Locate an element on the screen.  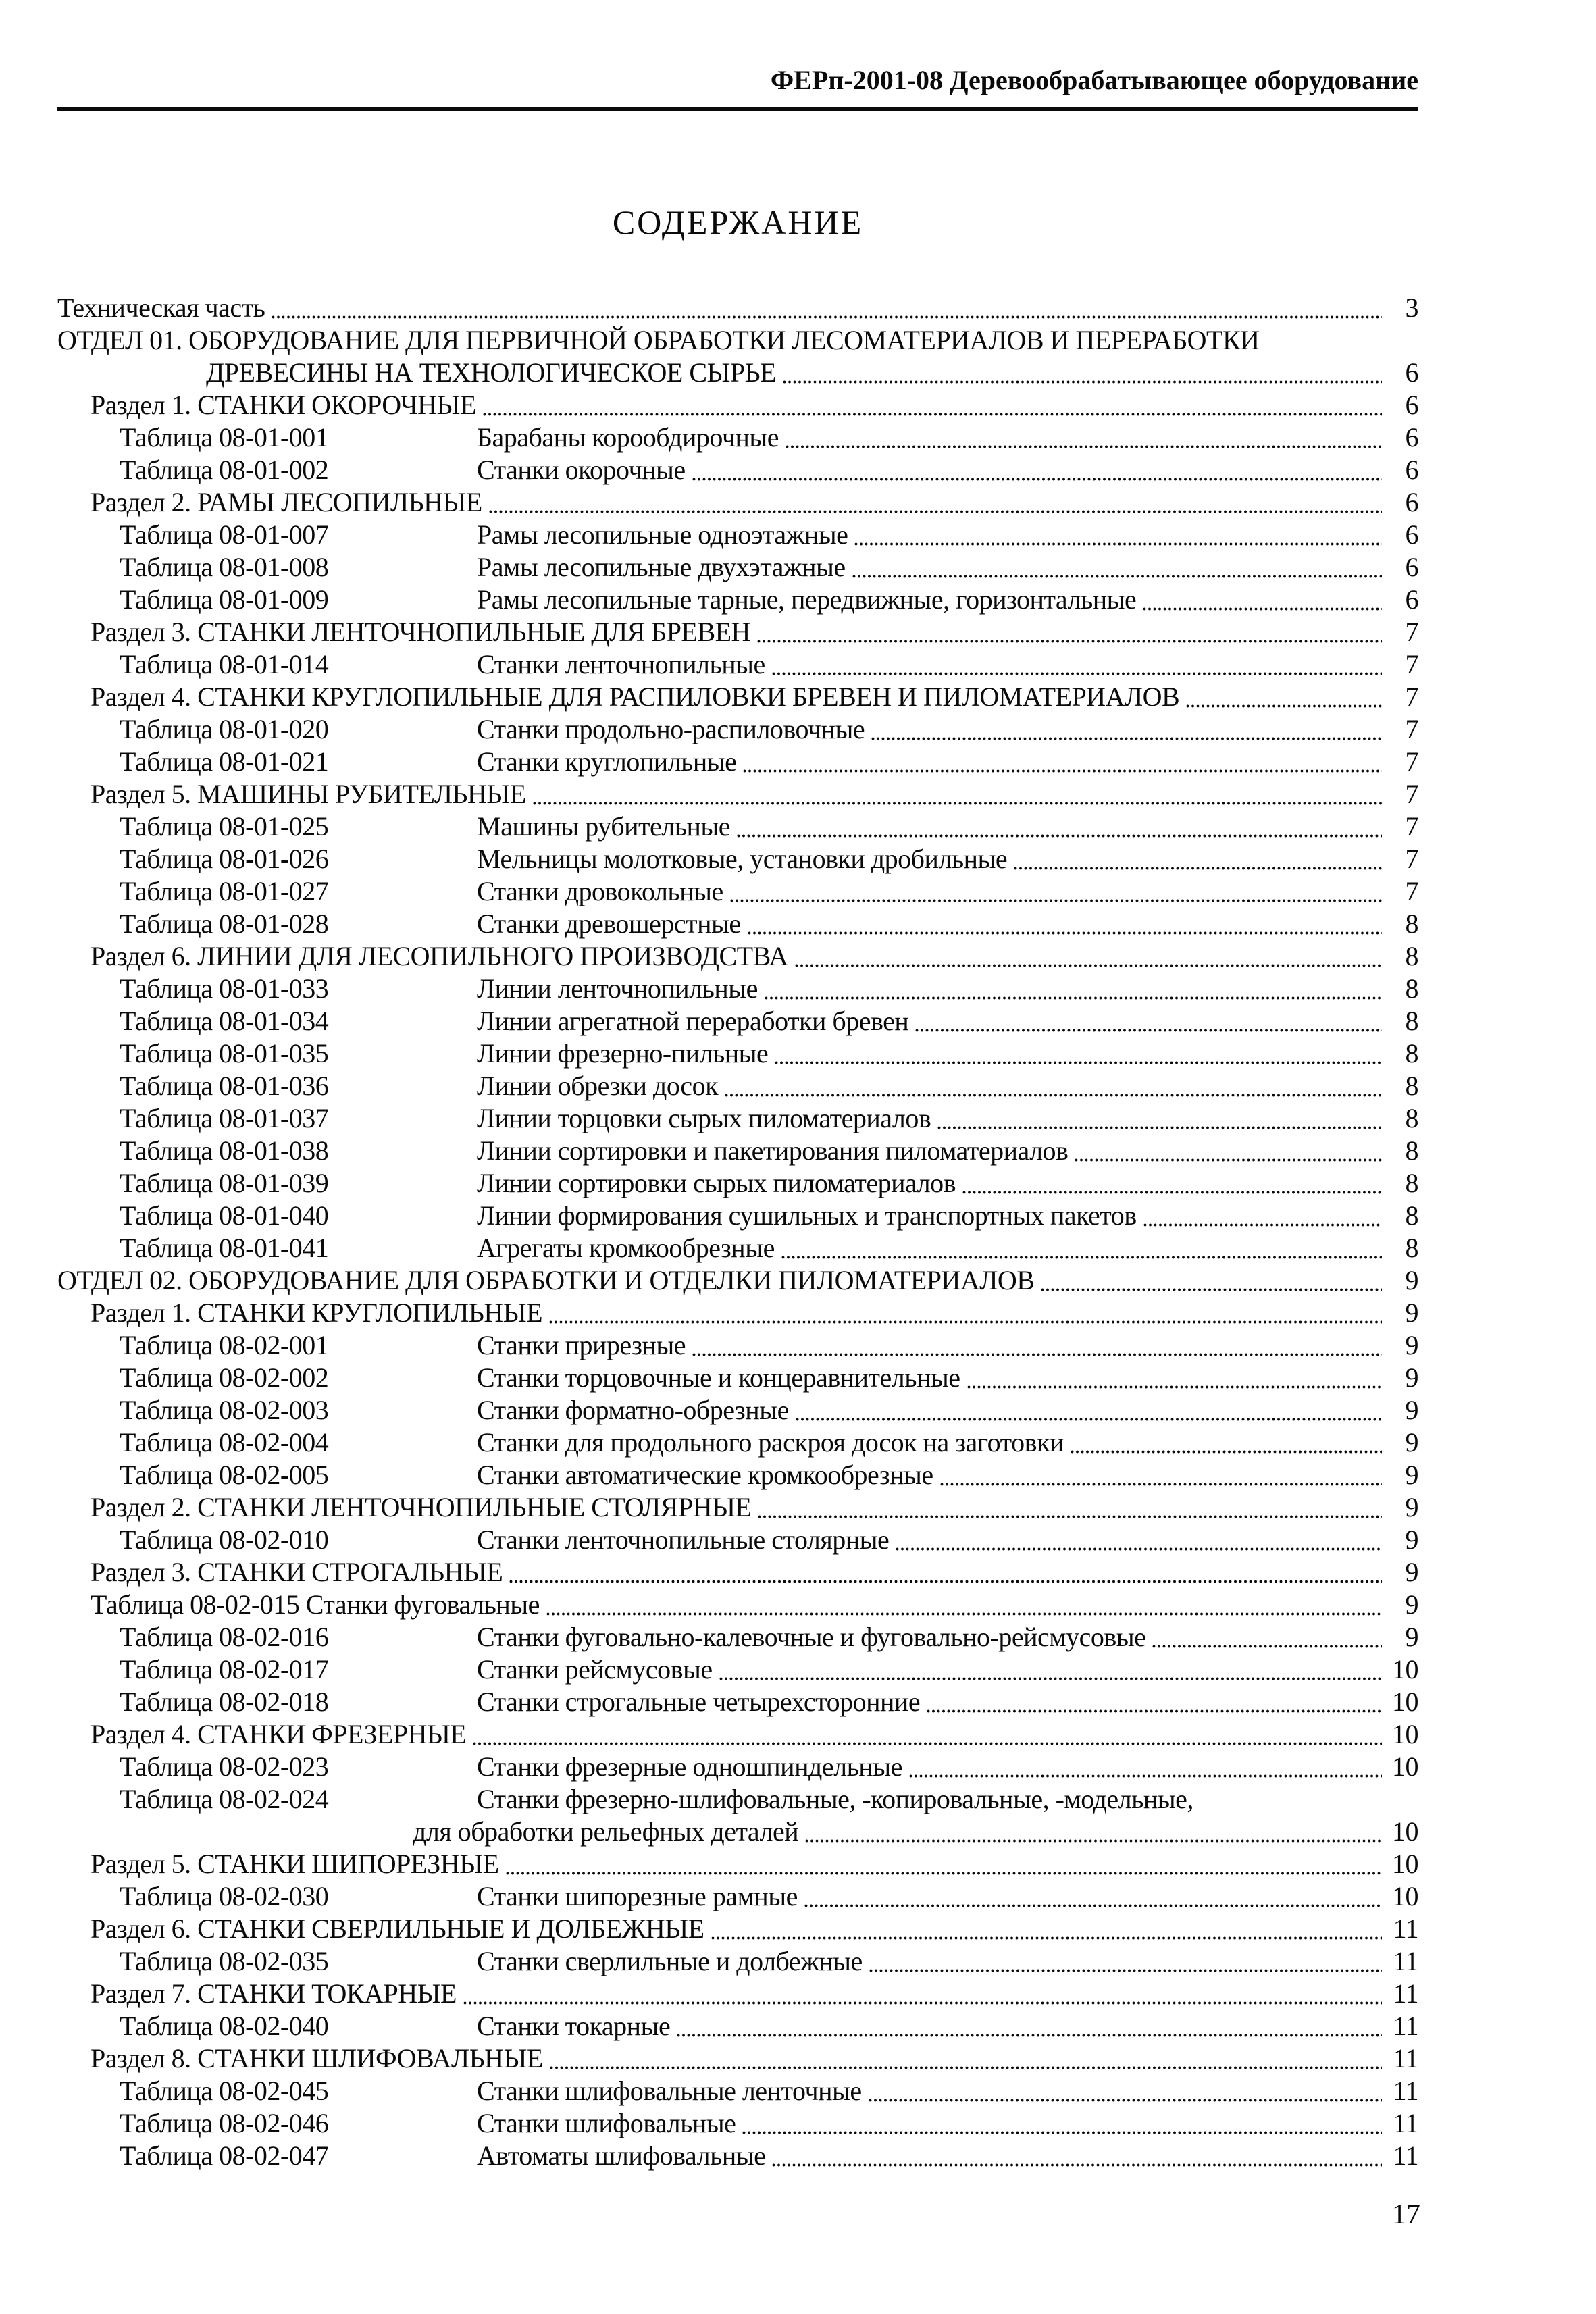
toc-page-number: 11 is located at coordinates (1405, 2058).